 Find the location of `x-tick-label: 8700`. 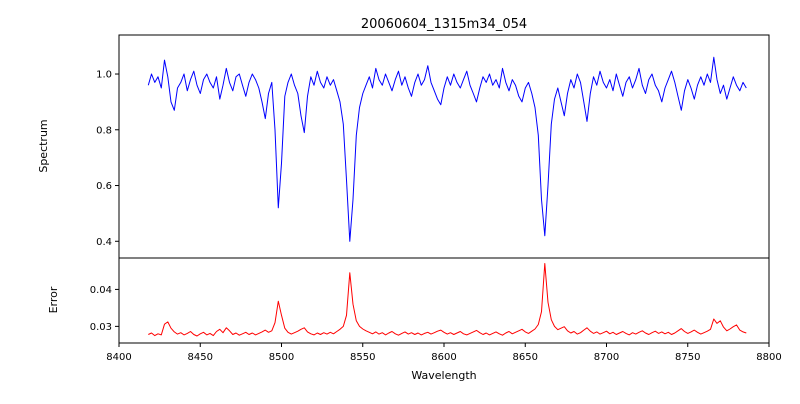

x-tick-label: 8700 is located at coordinates (606, 357).